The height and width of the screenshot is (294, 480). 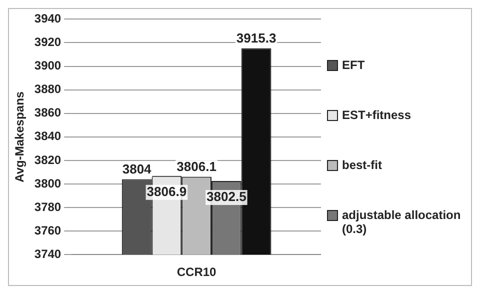 What do you see at coordinates (256, 38) in the screenshot?
I see `data-label: 3915.3` at bounding box center [256, 38].